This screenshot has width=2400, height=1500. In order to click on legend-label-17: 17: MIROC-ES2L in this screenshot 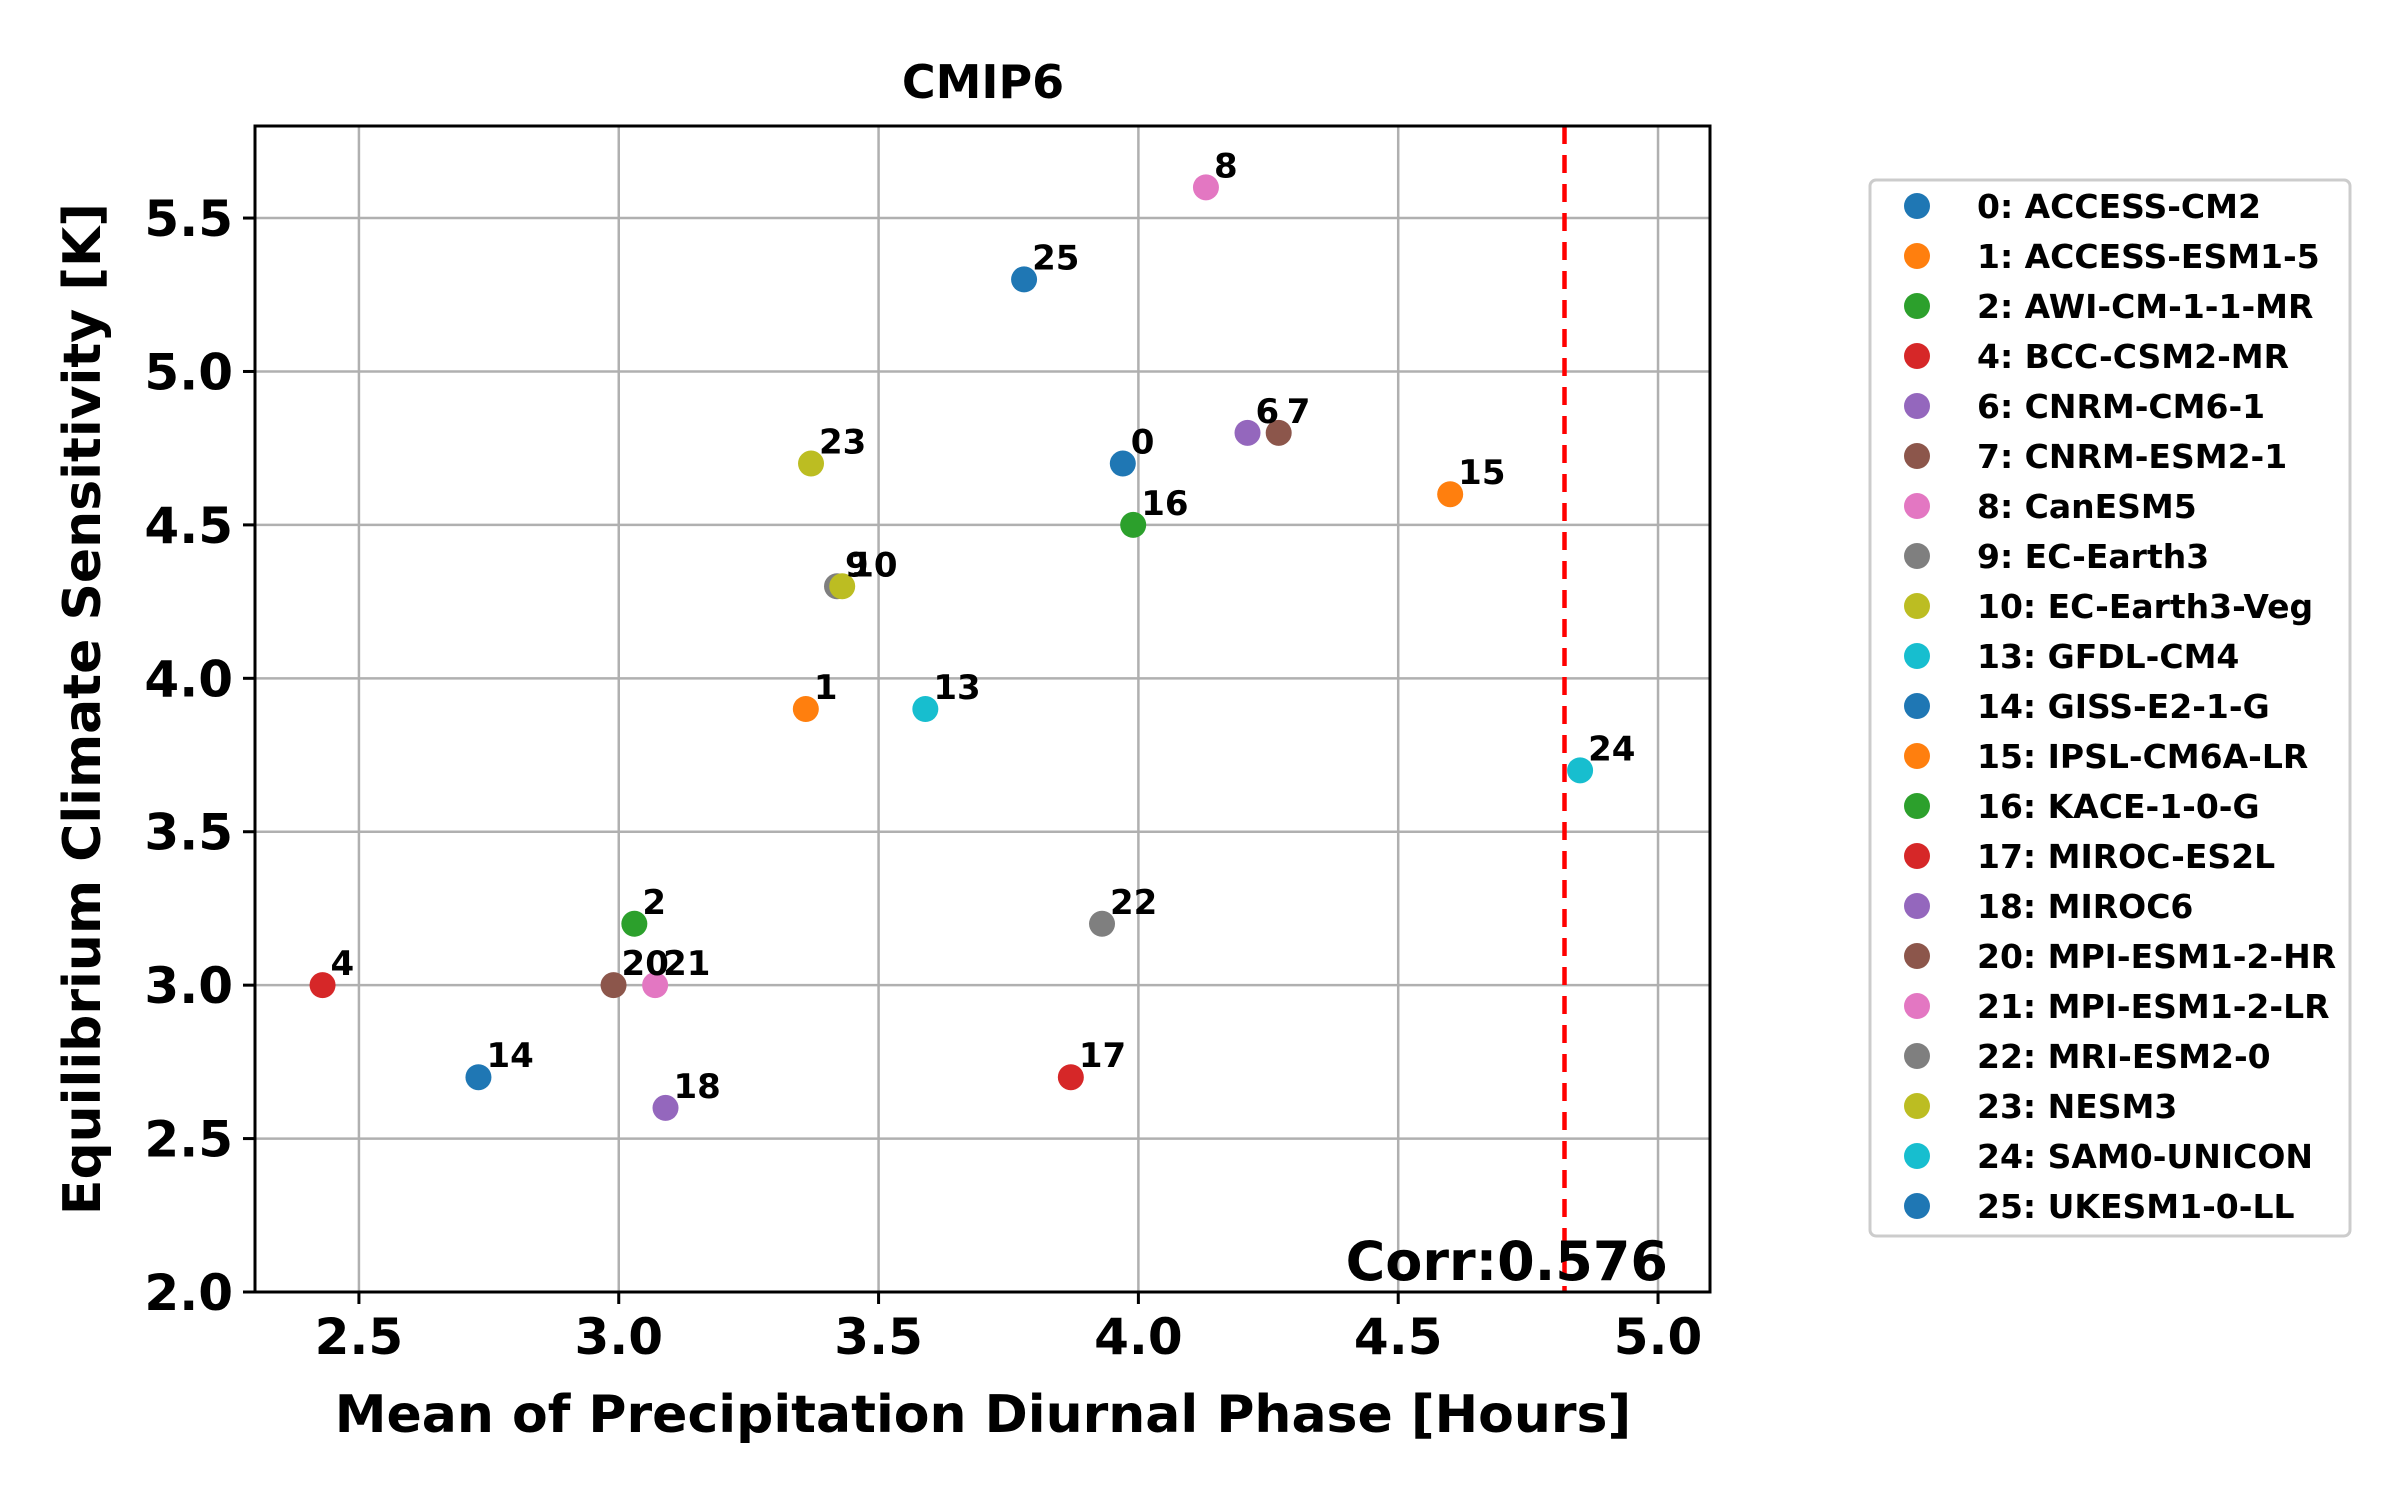, I will do `click(2126, 856)`.